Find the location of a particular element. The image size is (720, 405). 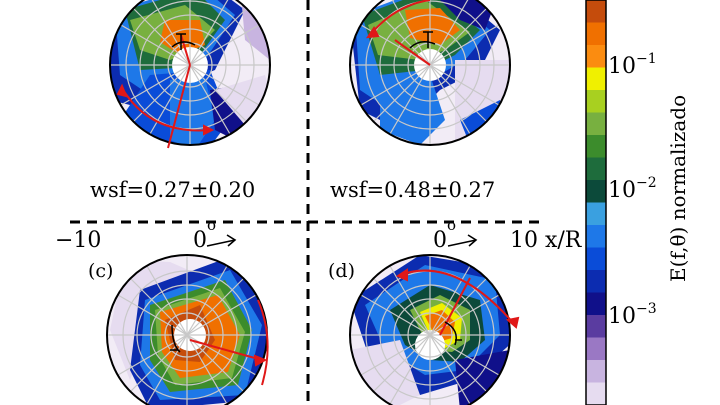

axis-degree-mark: o is located at coordinates (212, 225).